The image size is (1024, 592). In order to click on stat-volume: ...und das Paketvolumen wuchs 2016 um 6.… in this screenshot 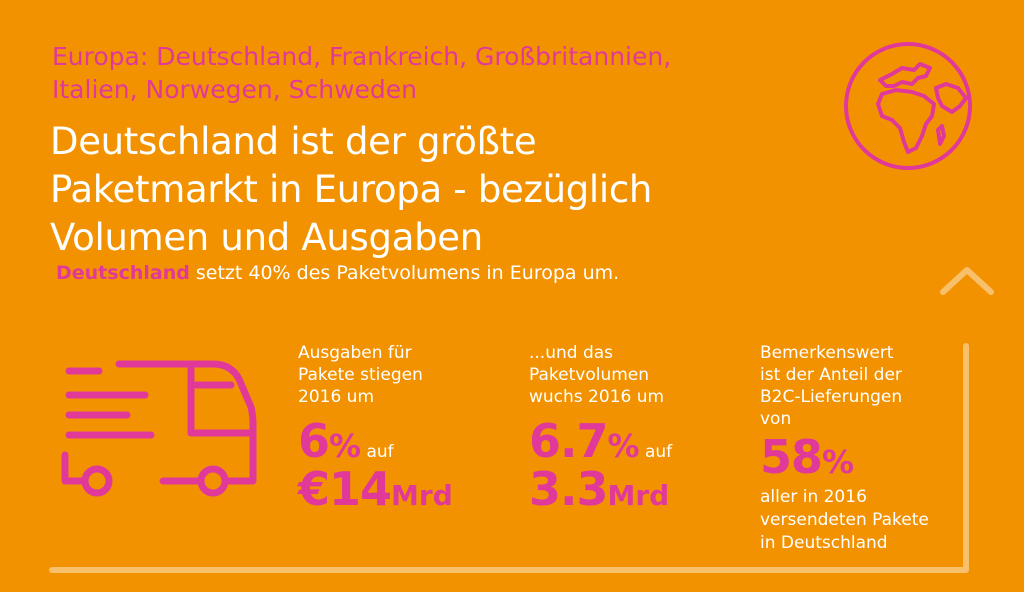, I will do `click(600, 429)`.